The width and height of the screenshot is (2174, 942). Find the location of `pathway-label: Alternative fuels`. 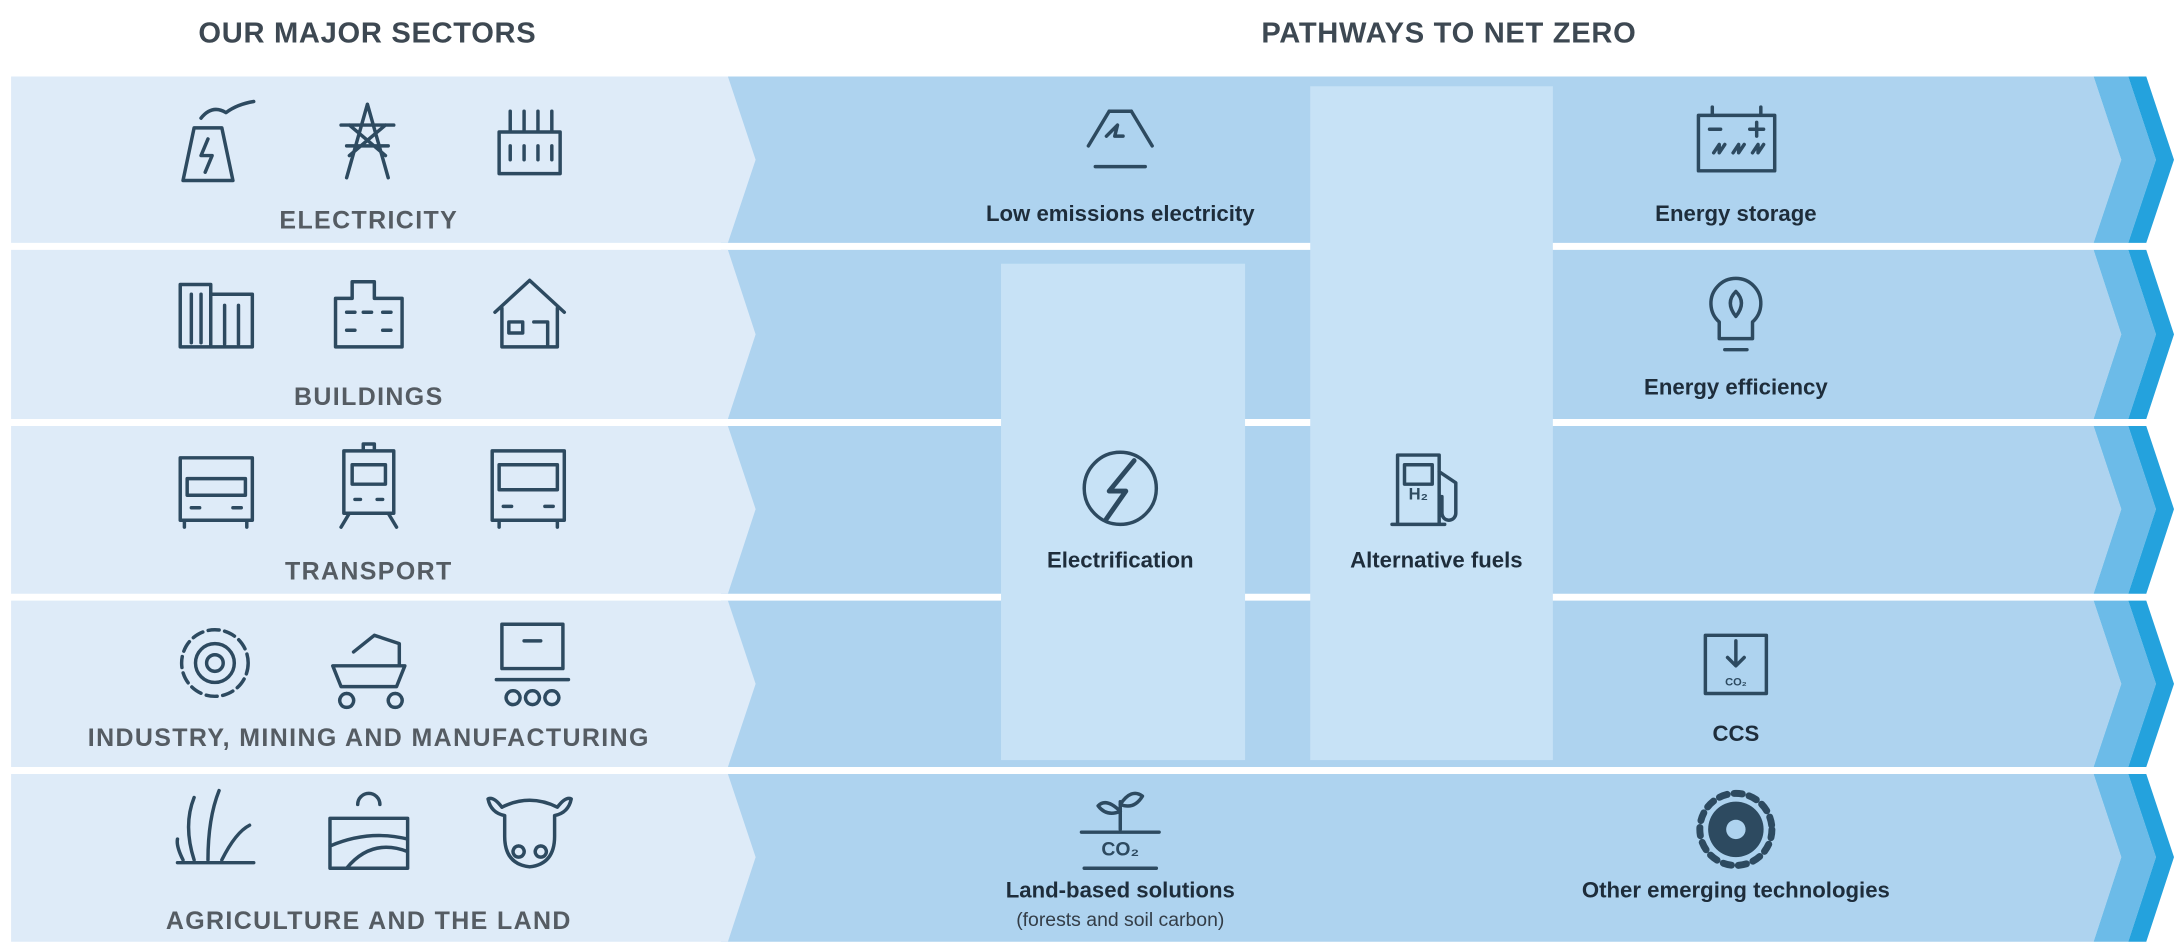

pathway-label: Alternative fuels is located at coordinates (1436, 560).